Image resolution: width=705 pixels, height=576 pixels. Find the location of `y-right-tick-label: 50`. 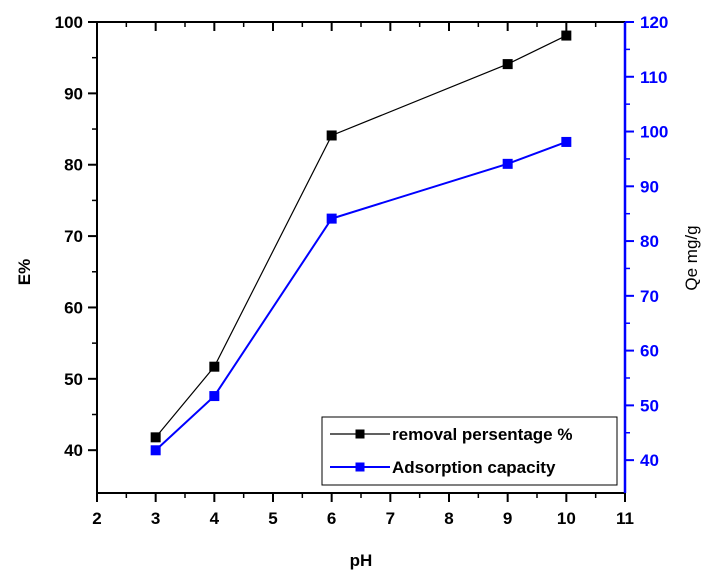

y-right-tick-label: 50 is located at coordinates (649, 405).